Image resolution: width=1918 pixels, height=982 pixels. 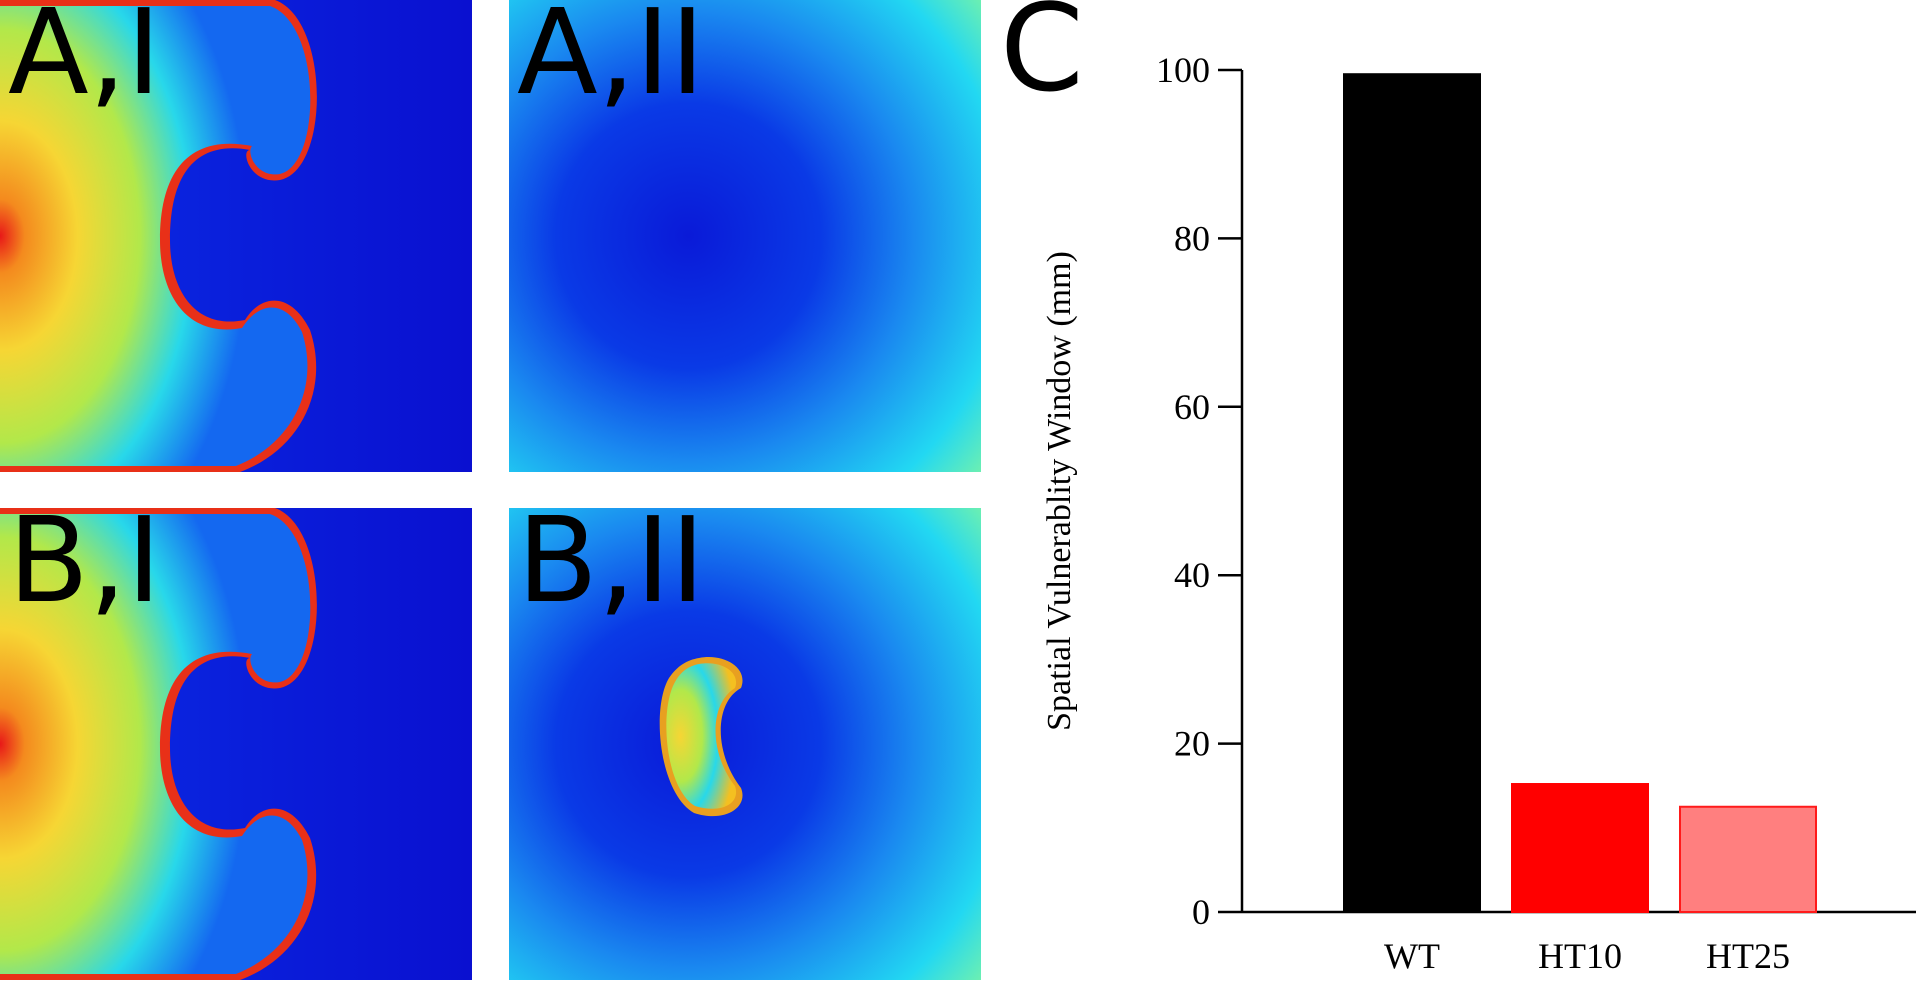 I want to click on x-tick-label: WT, so click(x=1412, y=956).